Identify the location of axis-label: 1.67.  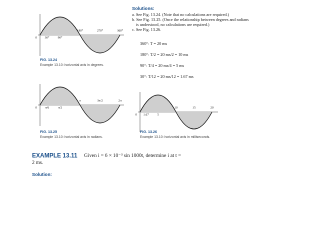
(146, 115).